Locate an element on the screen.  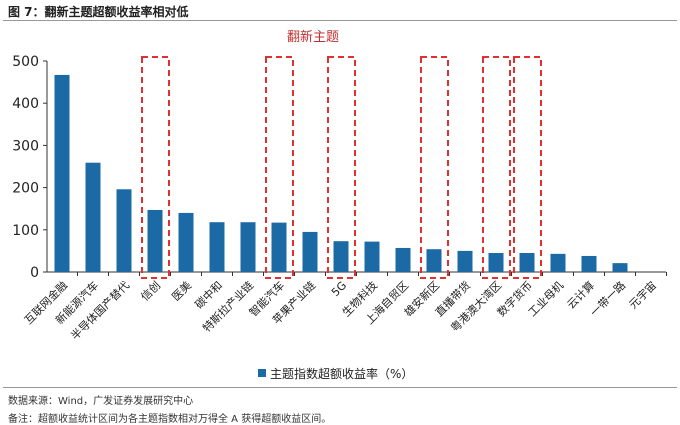
x-tick-label: 医美 is located at coordinates (181, 291).